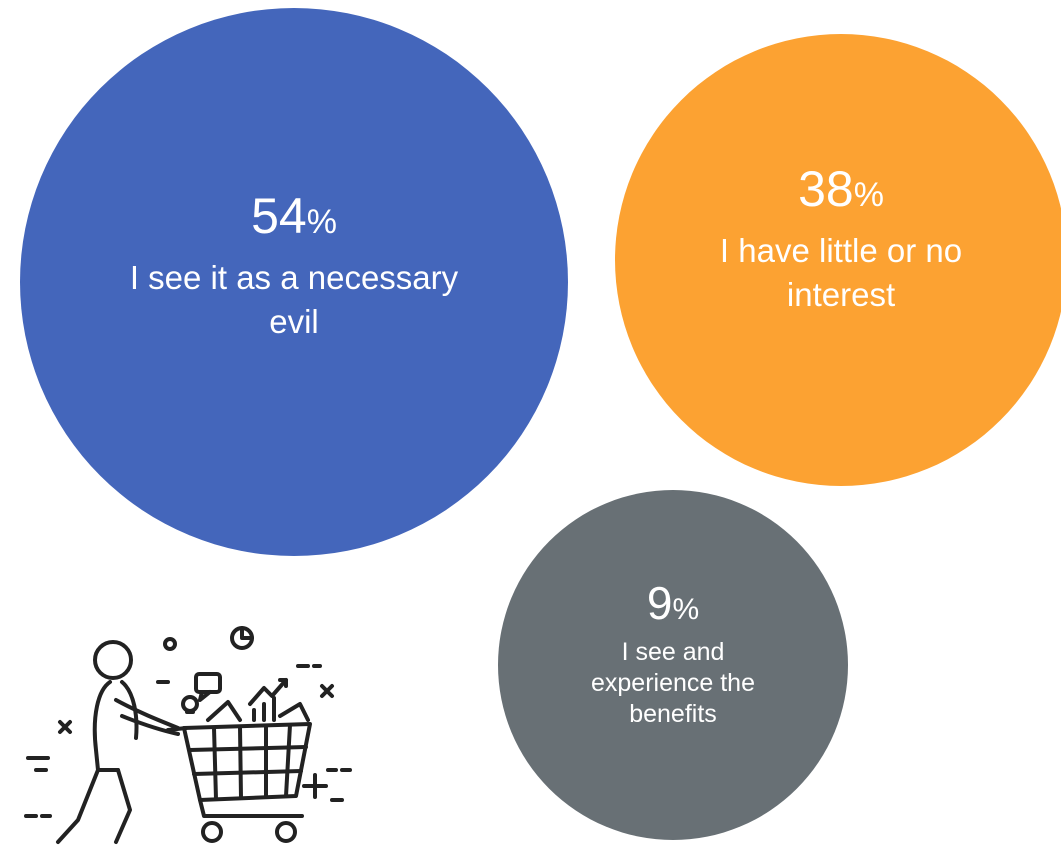 The image size is (1061, 846). Describe the element at coordinates (279, 215) in the screenshot. I see `bubble-value: 54` at that location.